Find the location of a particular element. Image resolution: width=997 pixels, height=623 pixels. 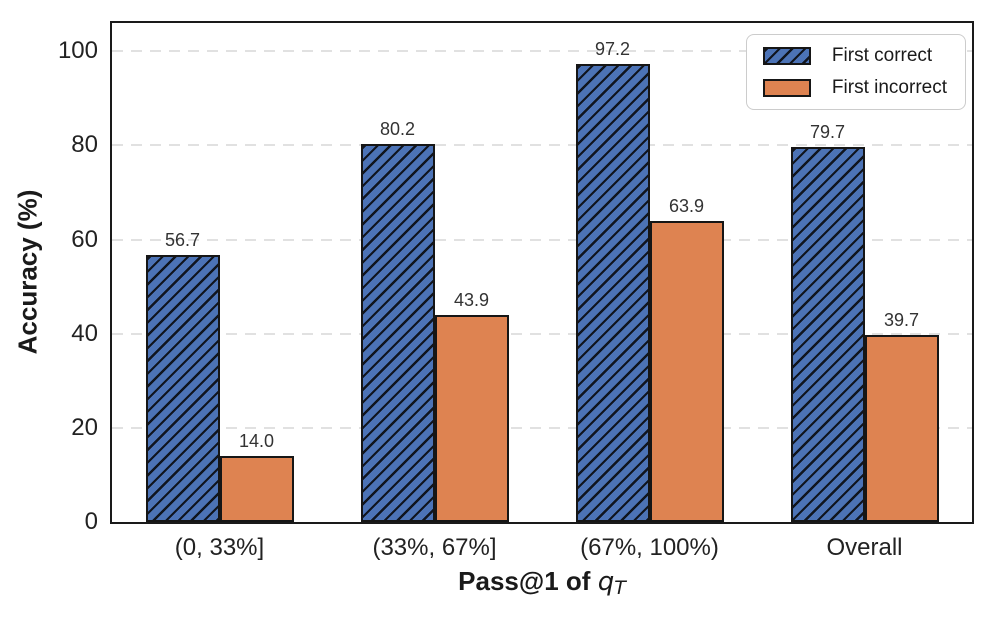

legend-label: First incorrect is located at coordinates (889, 87).